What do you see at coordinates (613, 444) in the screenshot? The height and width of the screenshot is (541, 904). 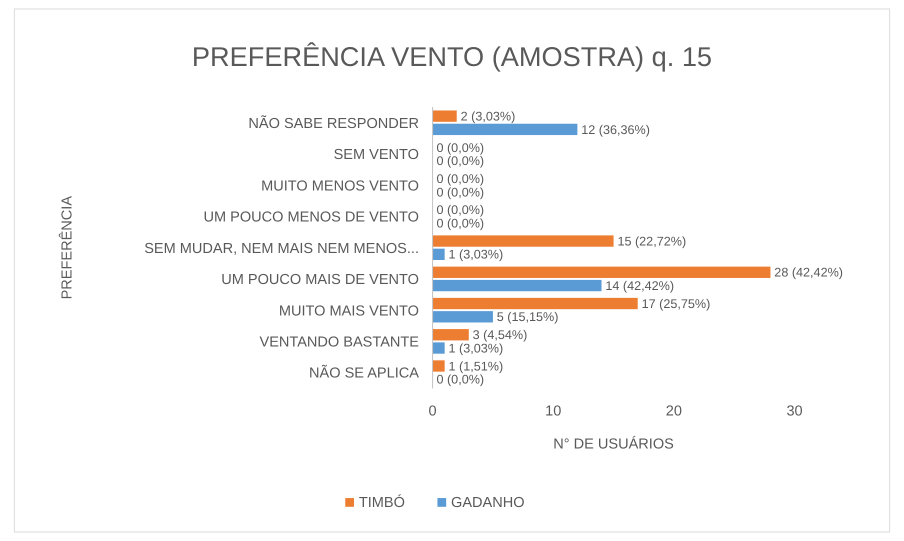 I see `x-axis-title: N° DE USUÁRIOS` at bounding box center [613, 444].